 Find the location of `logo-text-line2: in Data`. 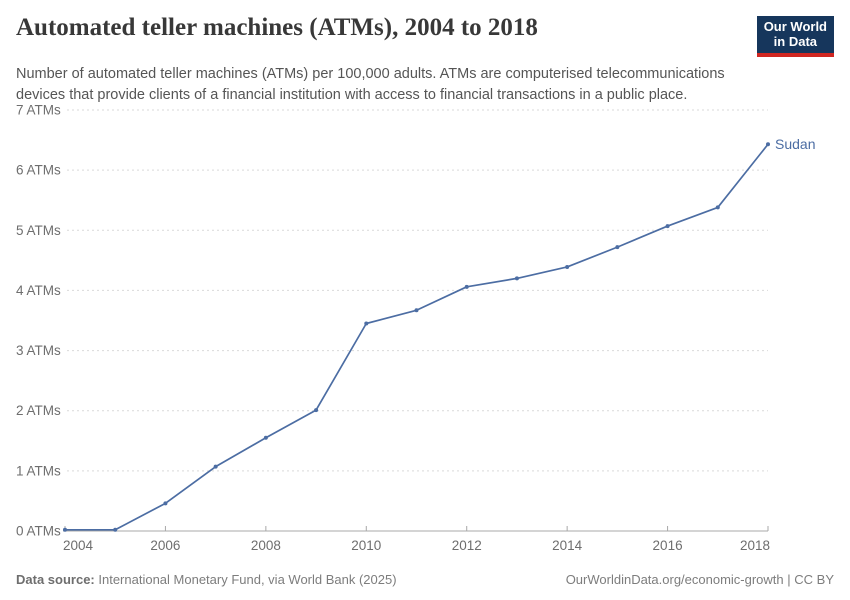

logo-text-line2: in Data is located at coordinates (795, 41).